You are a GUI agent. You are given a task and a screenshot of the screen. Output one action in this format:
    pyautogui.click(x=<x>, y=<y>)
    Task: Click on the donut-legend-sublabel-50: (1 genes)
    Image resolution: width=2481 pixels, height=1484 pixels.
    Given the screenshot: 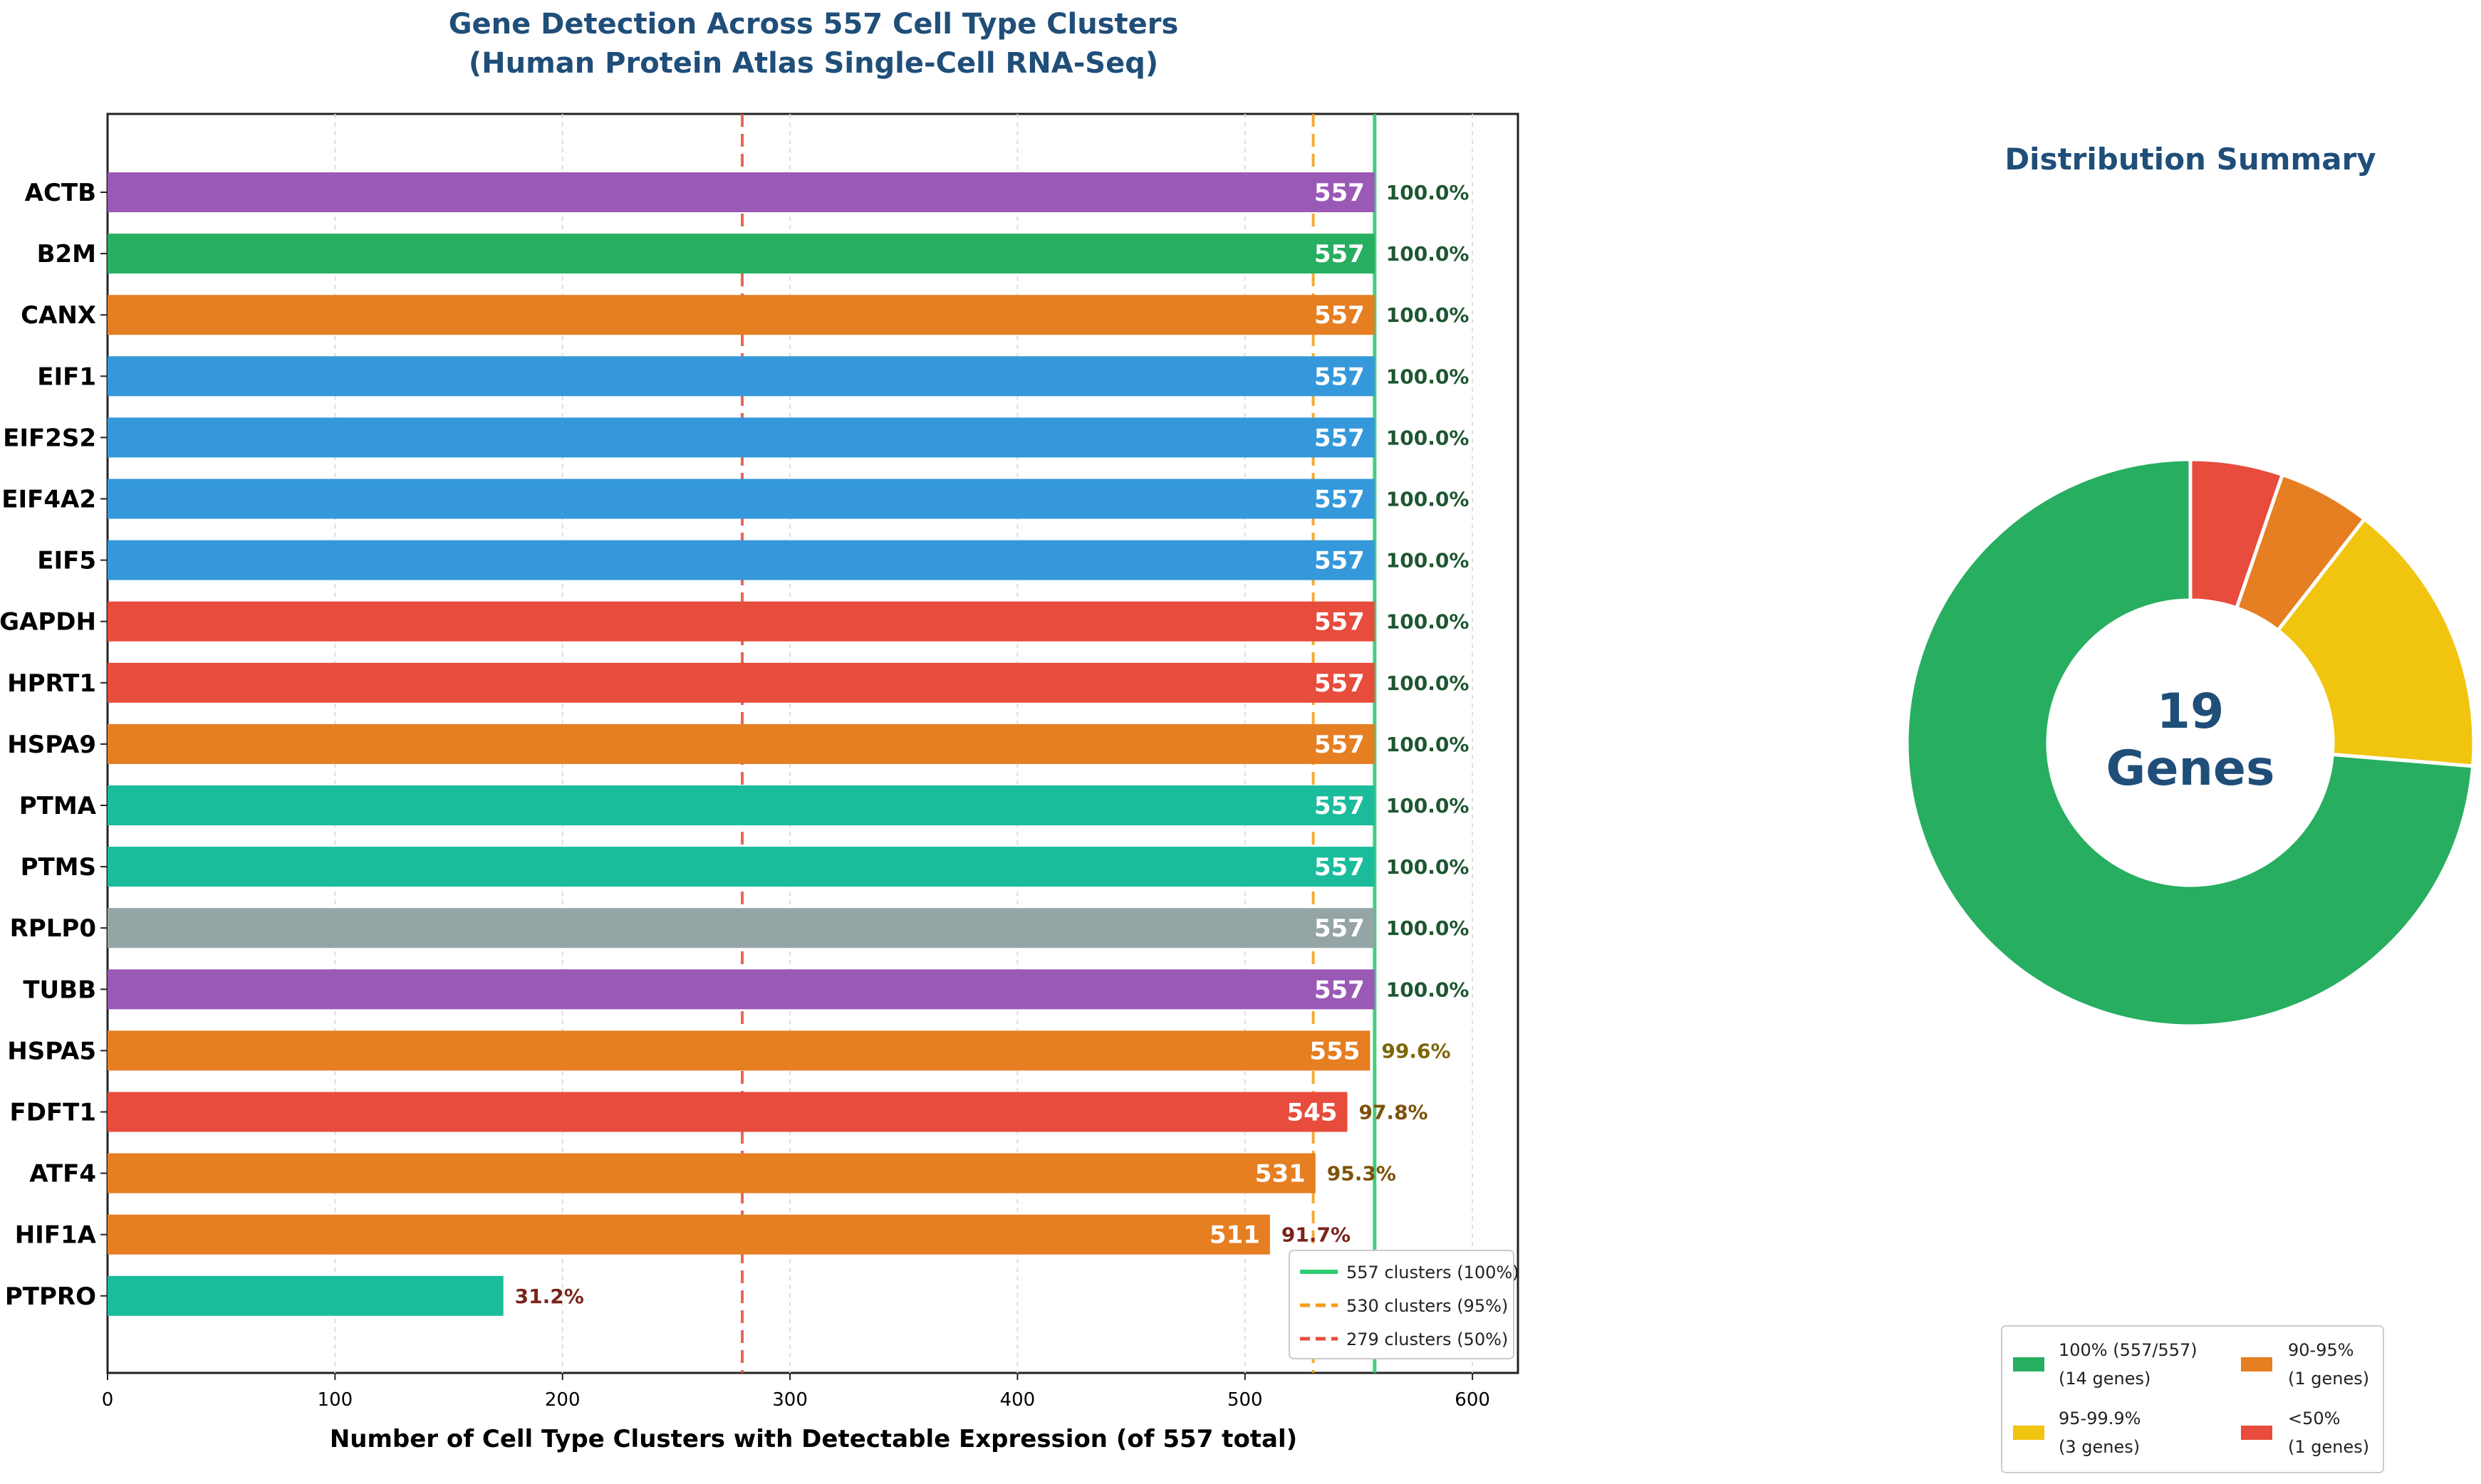 What is the action you would take?
    pyautogui.click(x=2328, y=1447)
    